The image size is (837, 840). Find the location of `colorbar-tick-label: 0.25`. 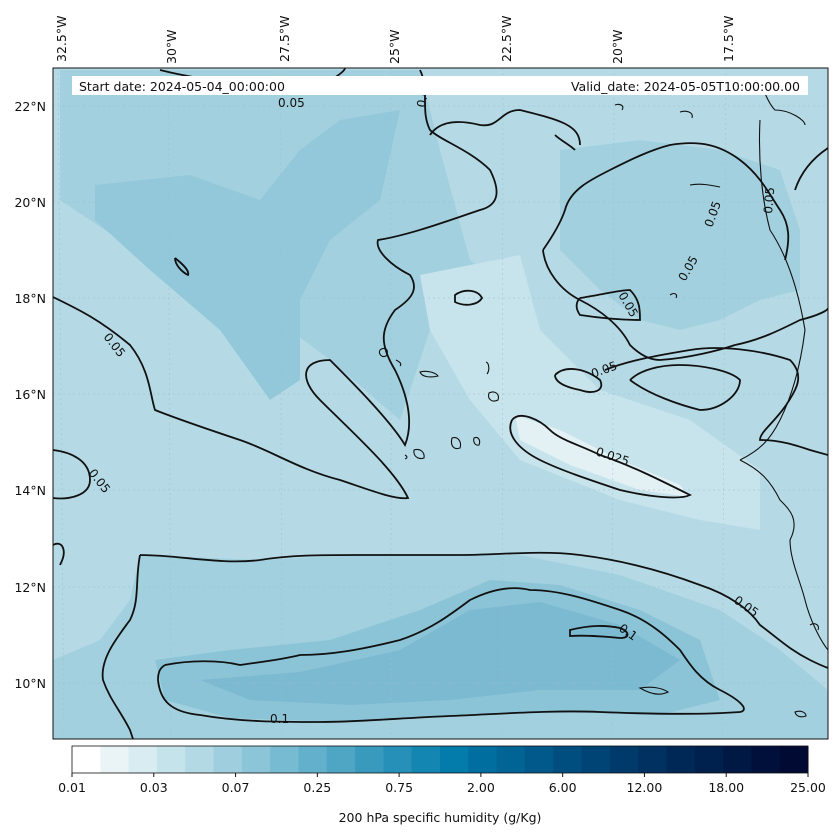

colorbar-tick-label: 0.25 is located at coordinates (317, 787).